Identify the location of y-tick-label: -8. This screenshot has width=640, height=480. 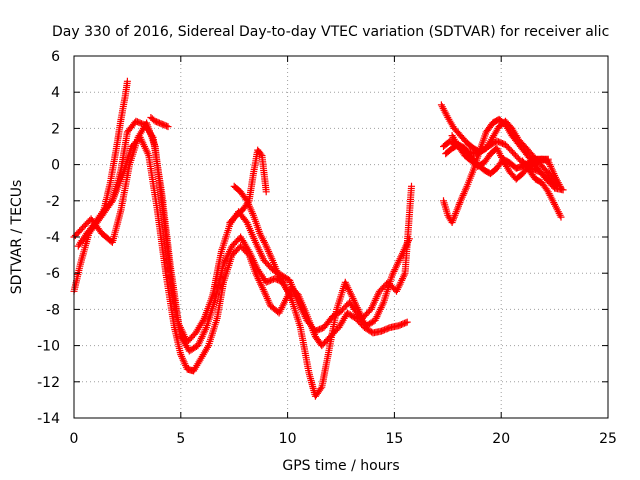
(53, 310).